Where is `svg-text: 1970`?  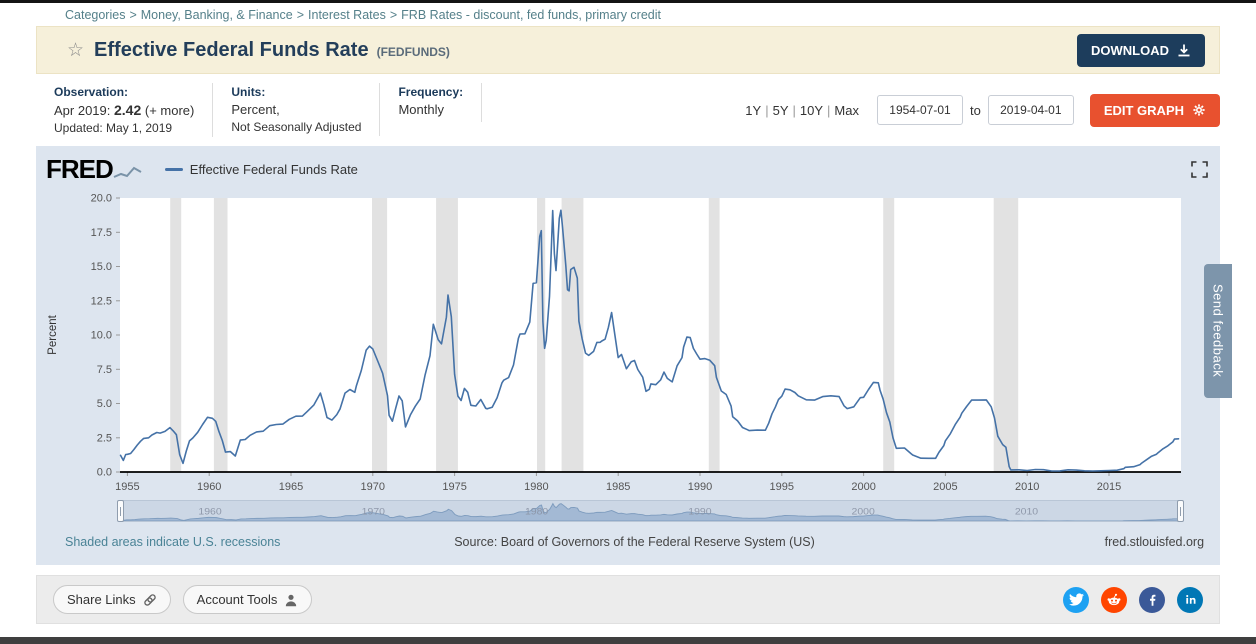
svg-text: 1970 is located at coordinates (373, 487).